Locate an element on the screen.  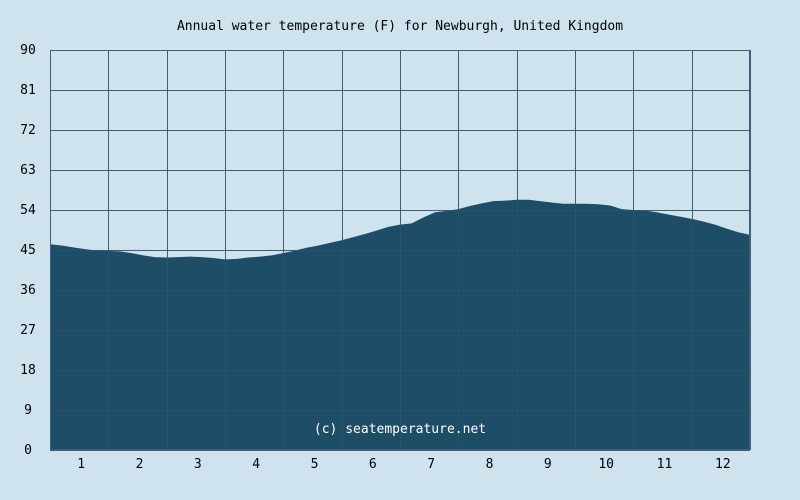
y-tick-label: 72 is located at coordinates (28, 130).